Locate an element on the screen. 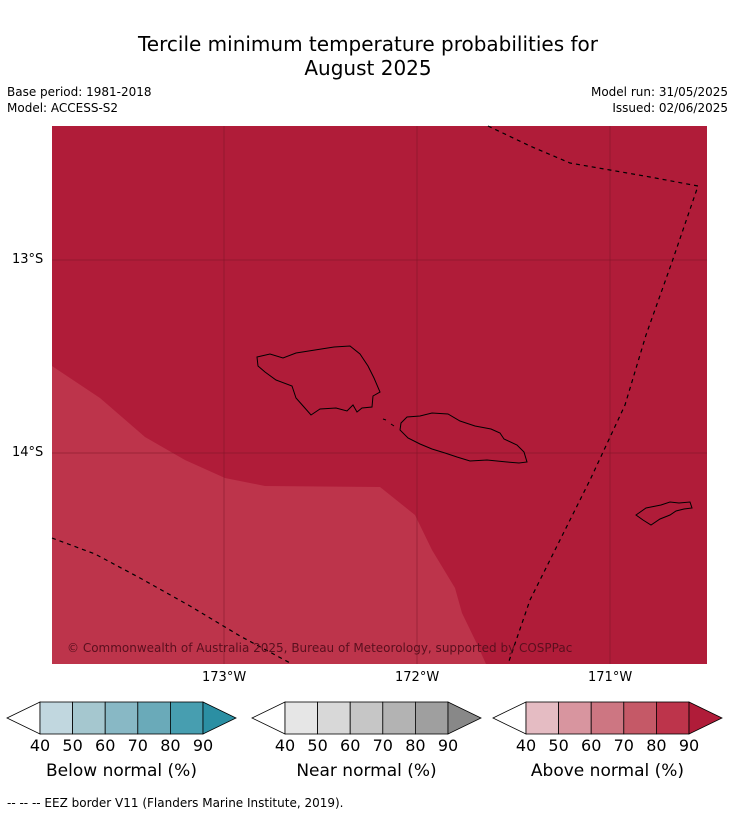 Image resolution: width=736 pixels, height=816 pixels. near-colorbar-tick-label: 60 is located at coordinates (350, 745).